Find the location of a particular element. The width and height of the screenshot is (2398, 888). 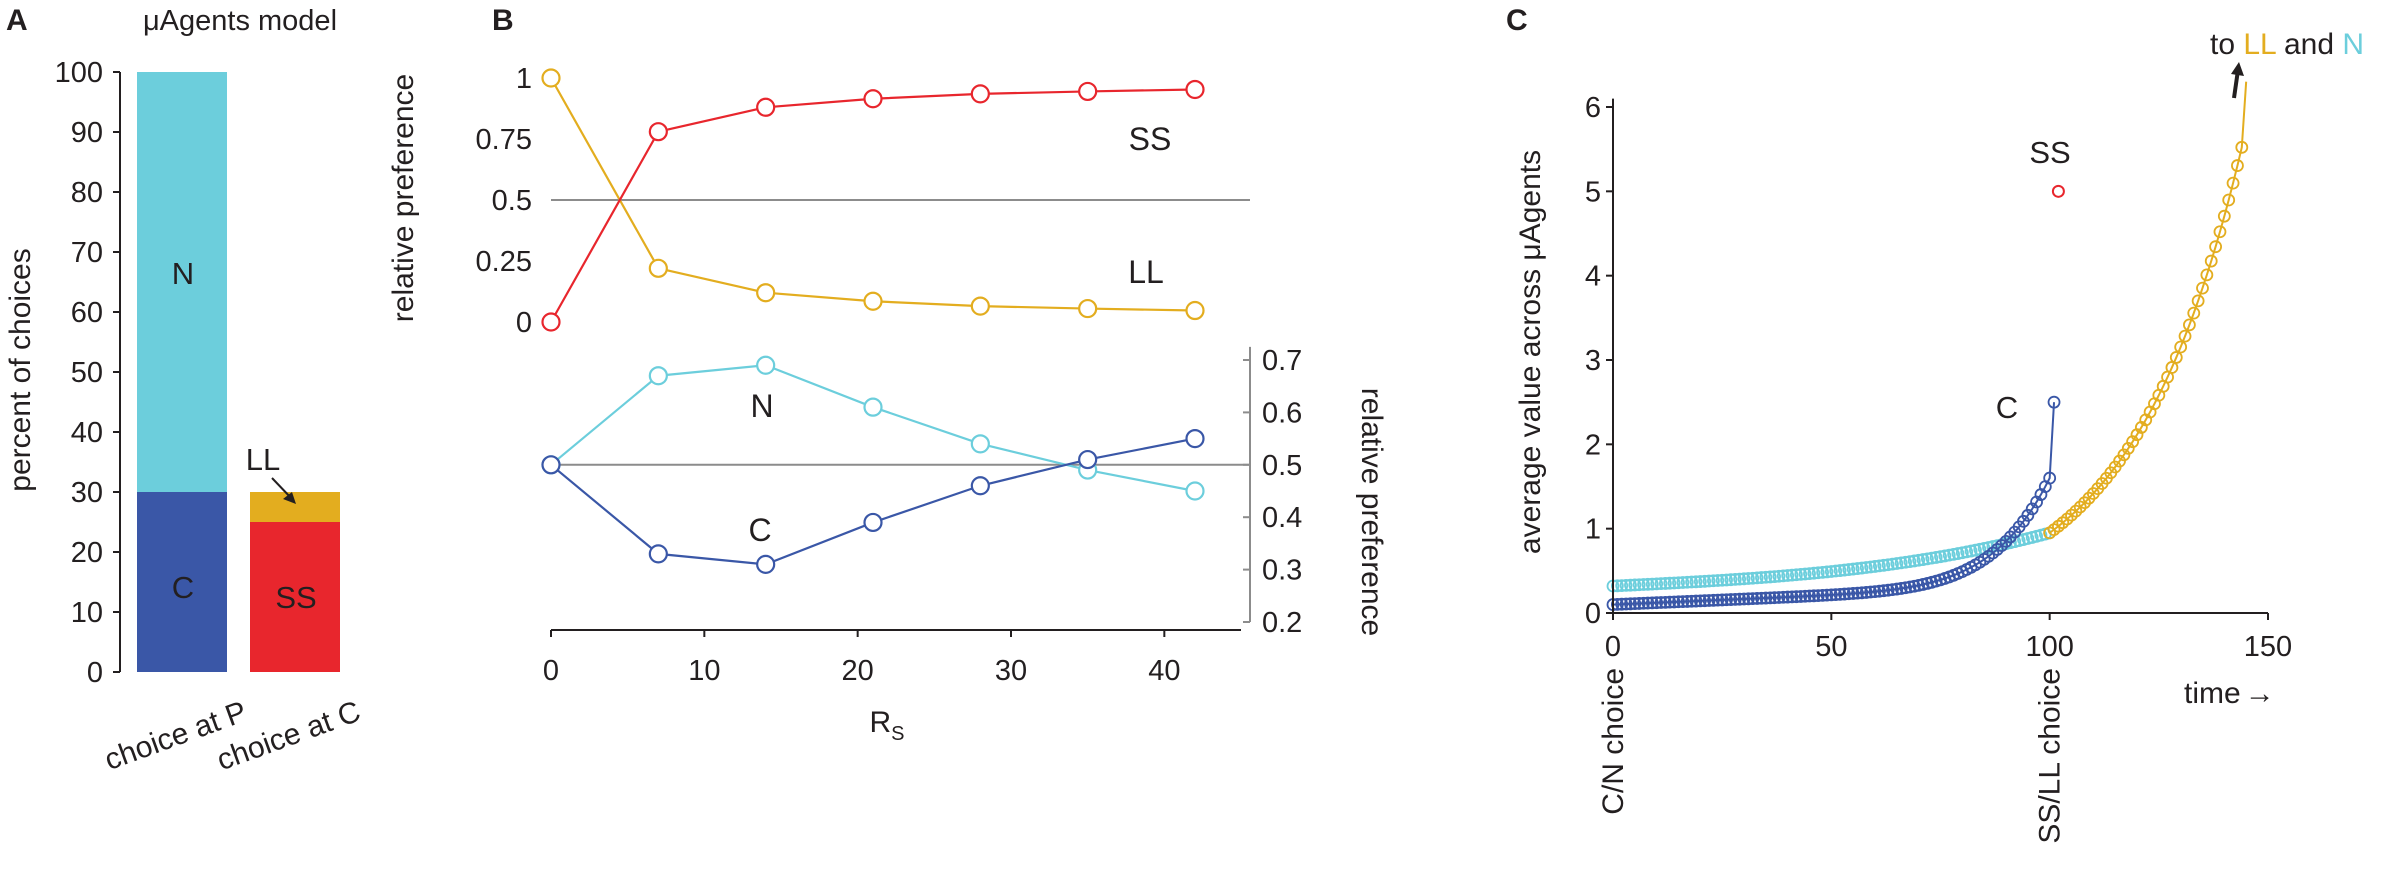

panel-a-ytick-label: 70 is located at coordinates (87, 253).